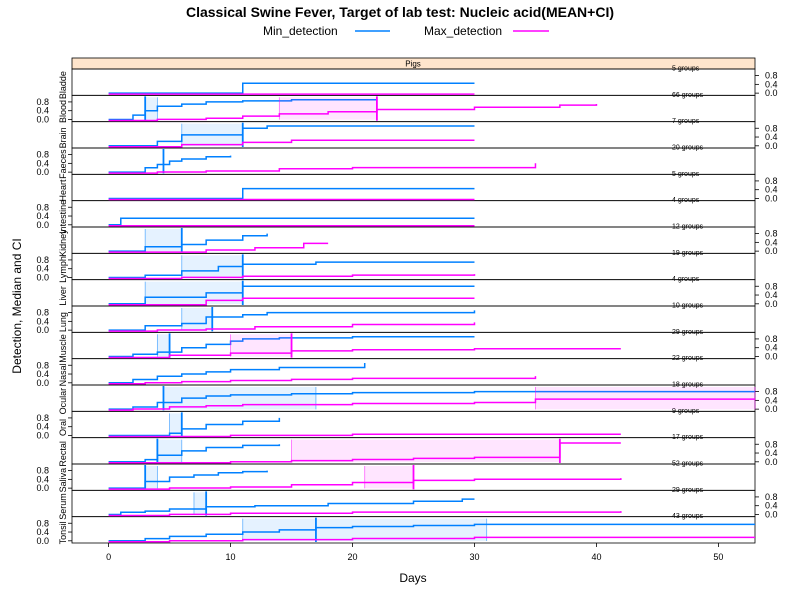  What do you see at coordinates (63, 111) in the screenshot?
I see `panel-label: Blood` at bounding box center [63, 111].